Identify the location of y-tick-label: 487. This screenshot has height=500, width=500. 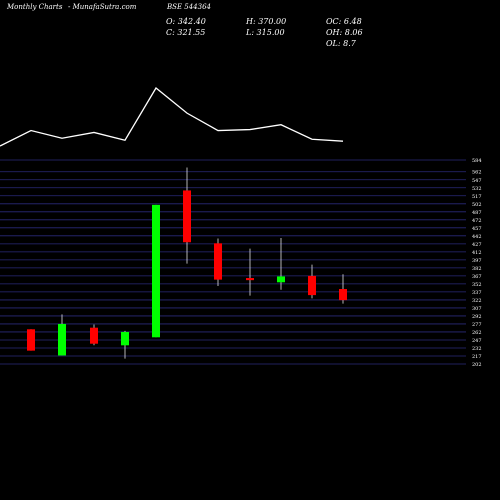
(477, 213).